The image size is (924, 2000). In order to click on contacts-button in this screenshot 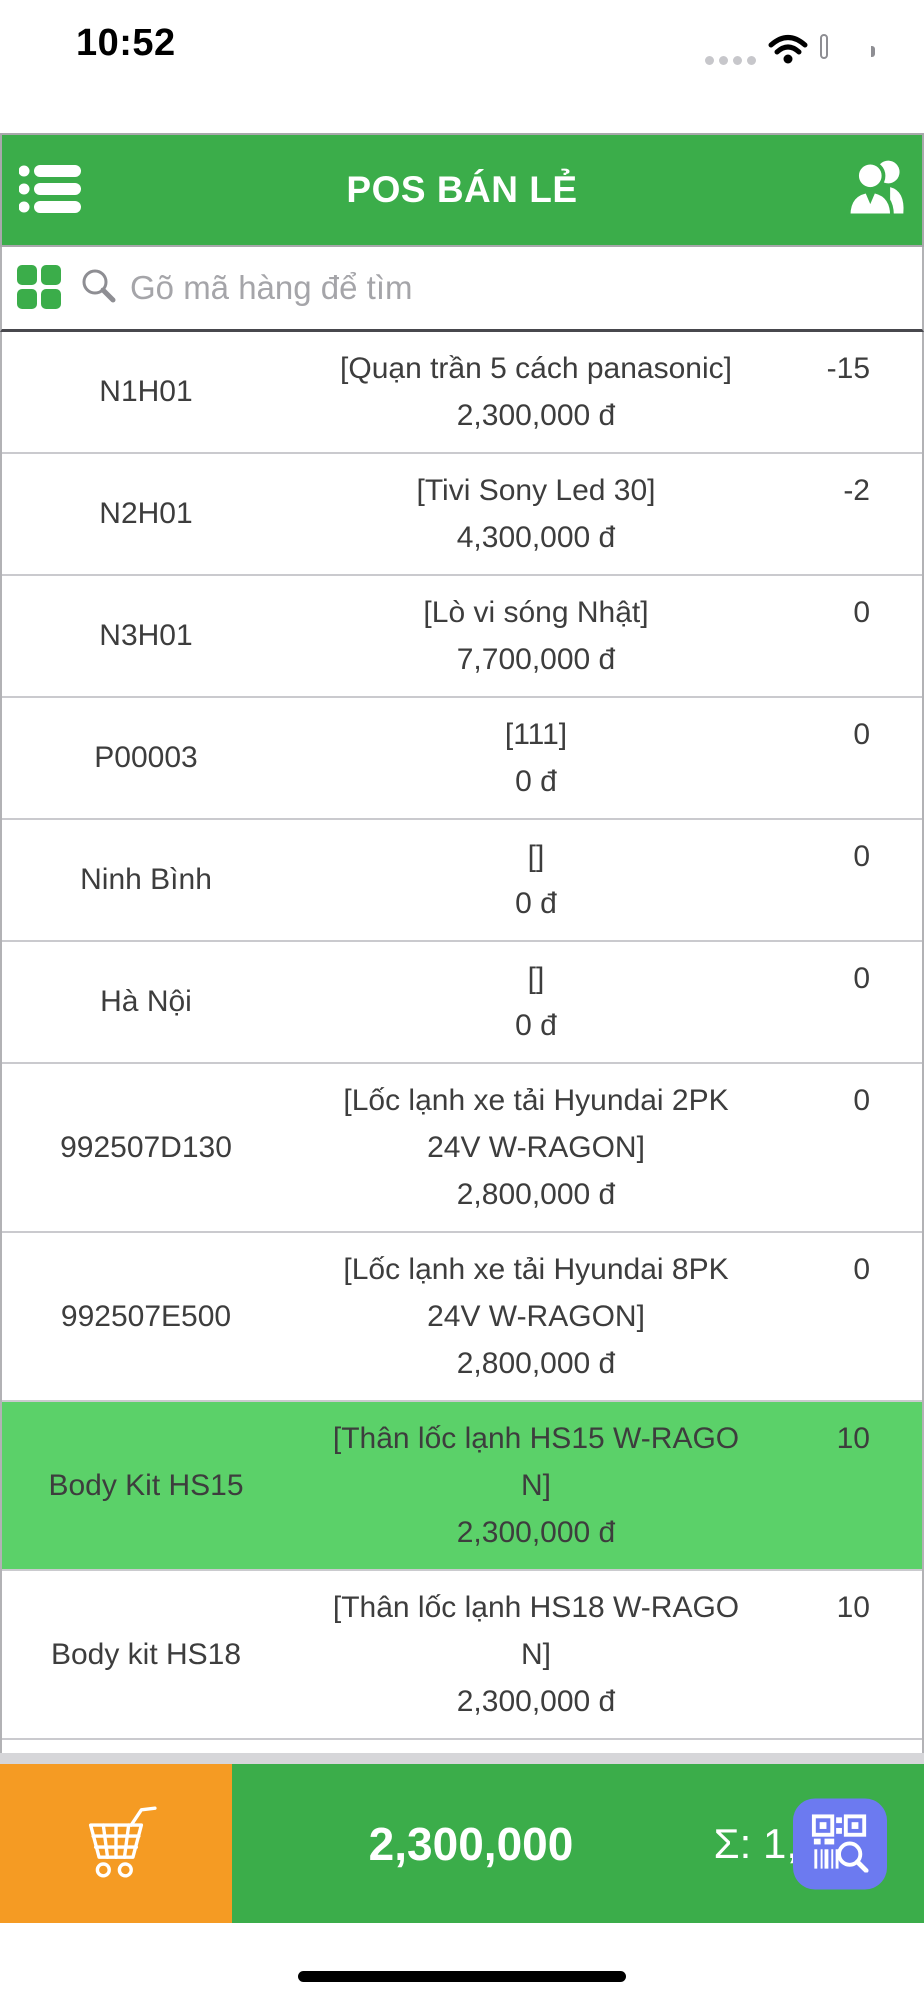, I will do `click(875, 190)`.